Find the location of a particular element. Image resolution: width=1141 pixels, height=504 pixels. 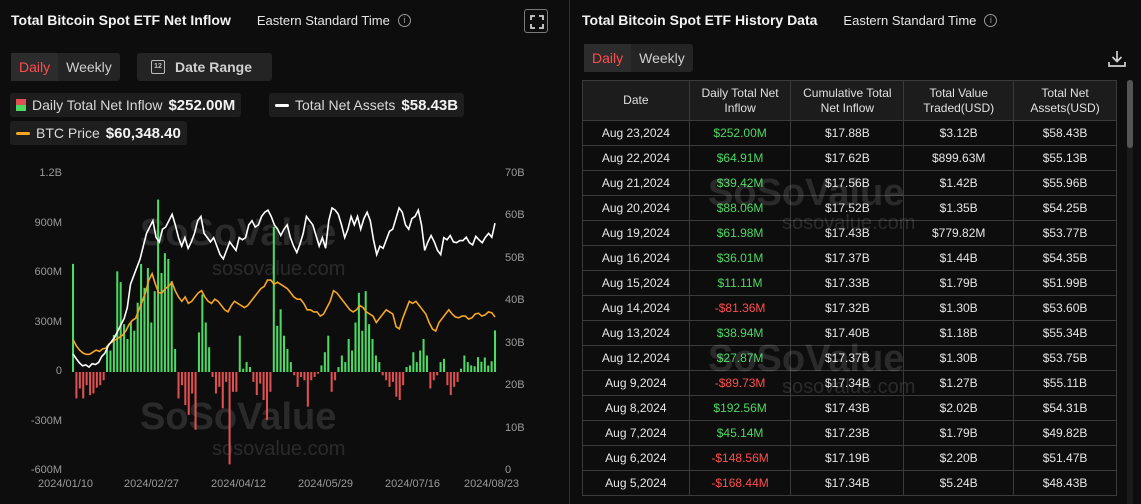

cell-value-traded: $1.35B is located at coordinates (959, 208).